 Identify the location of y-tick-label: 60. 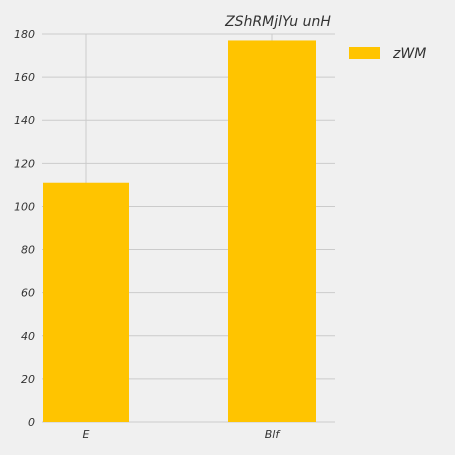
(28, 293).